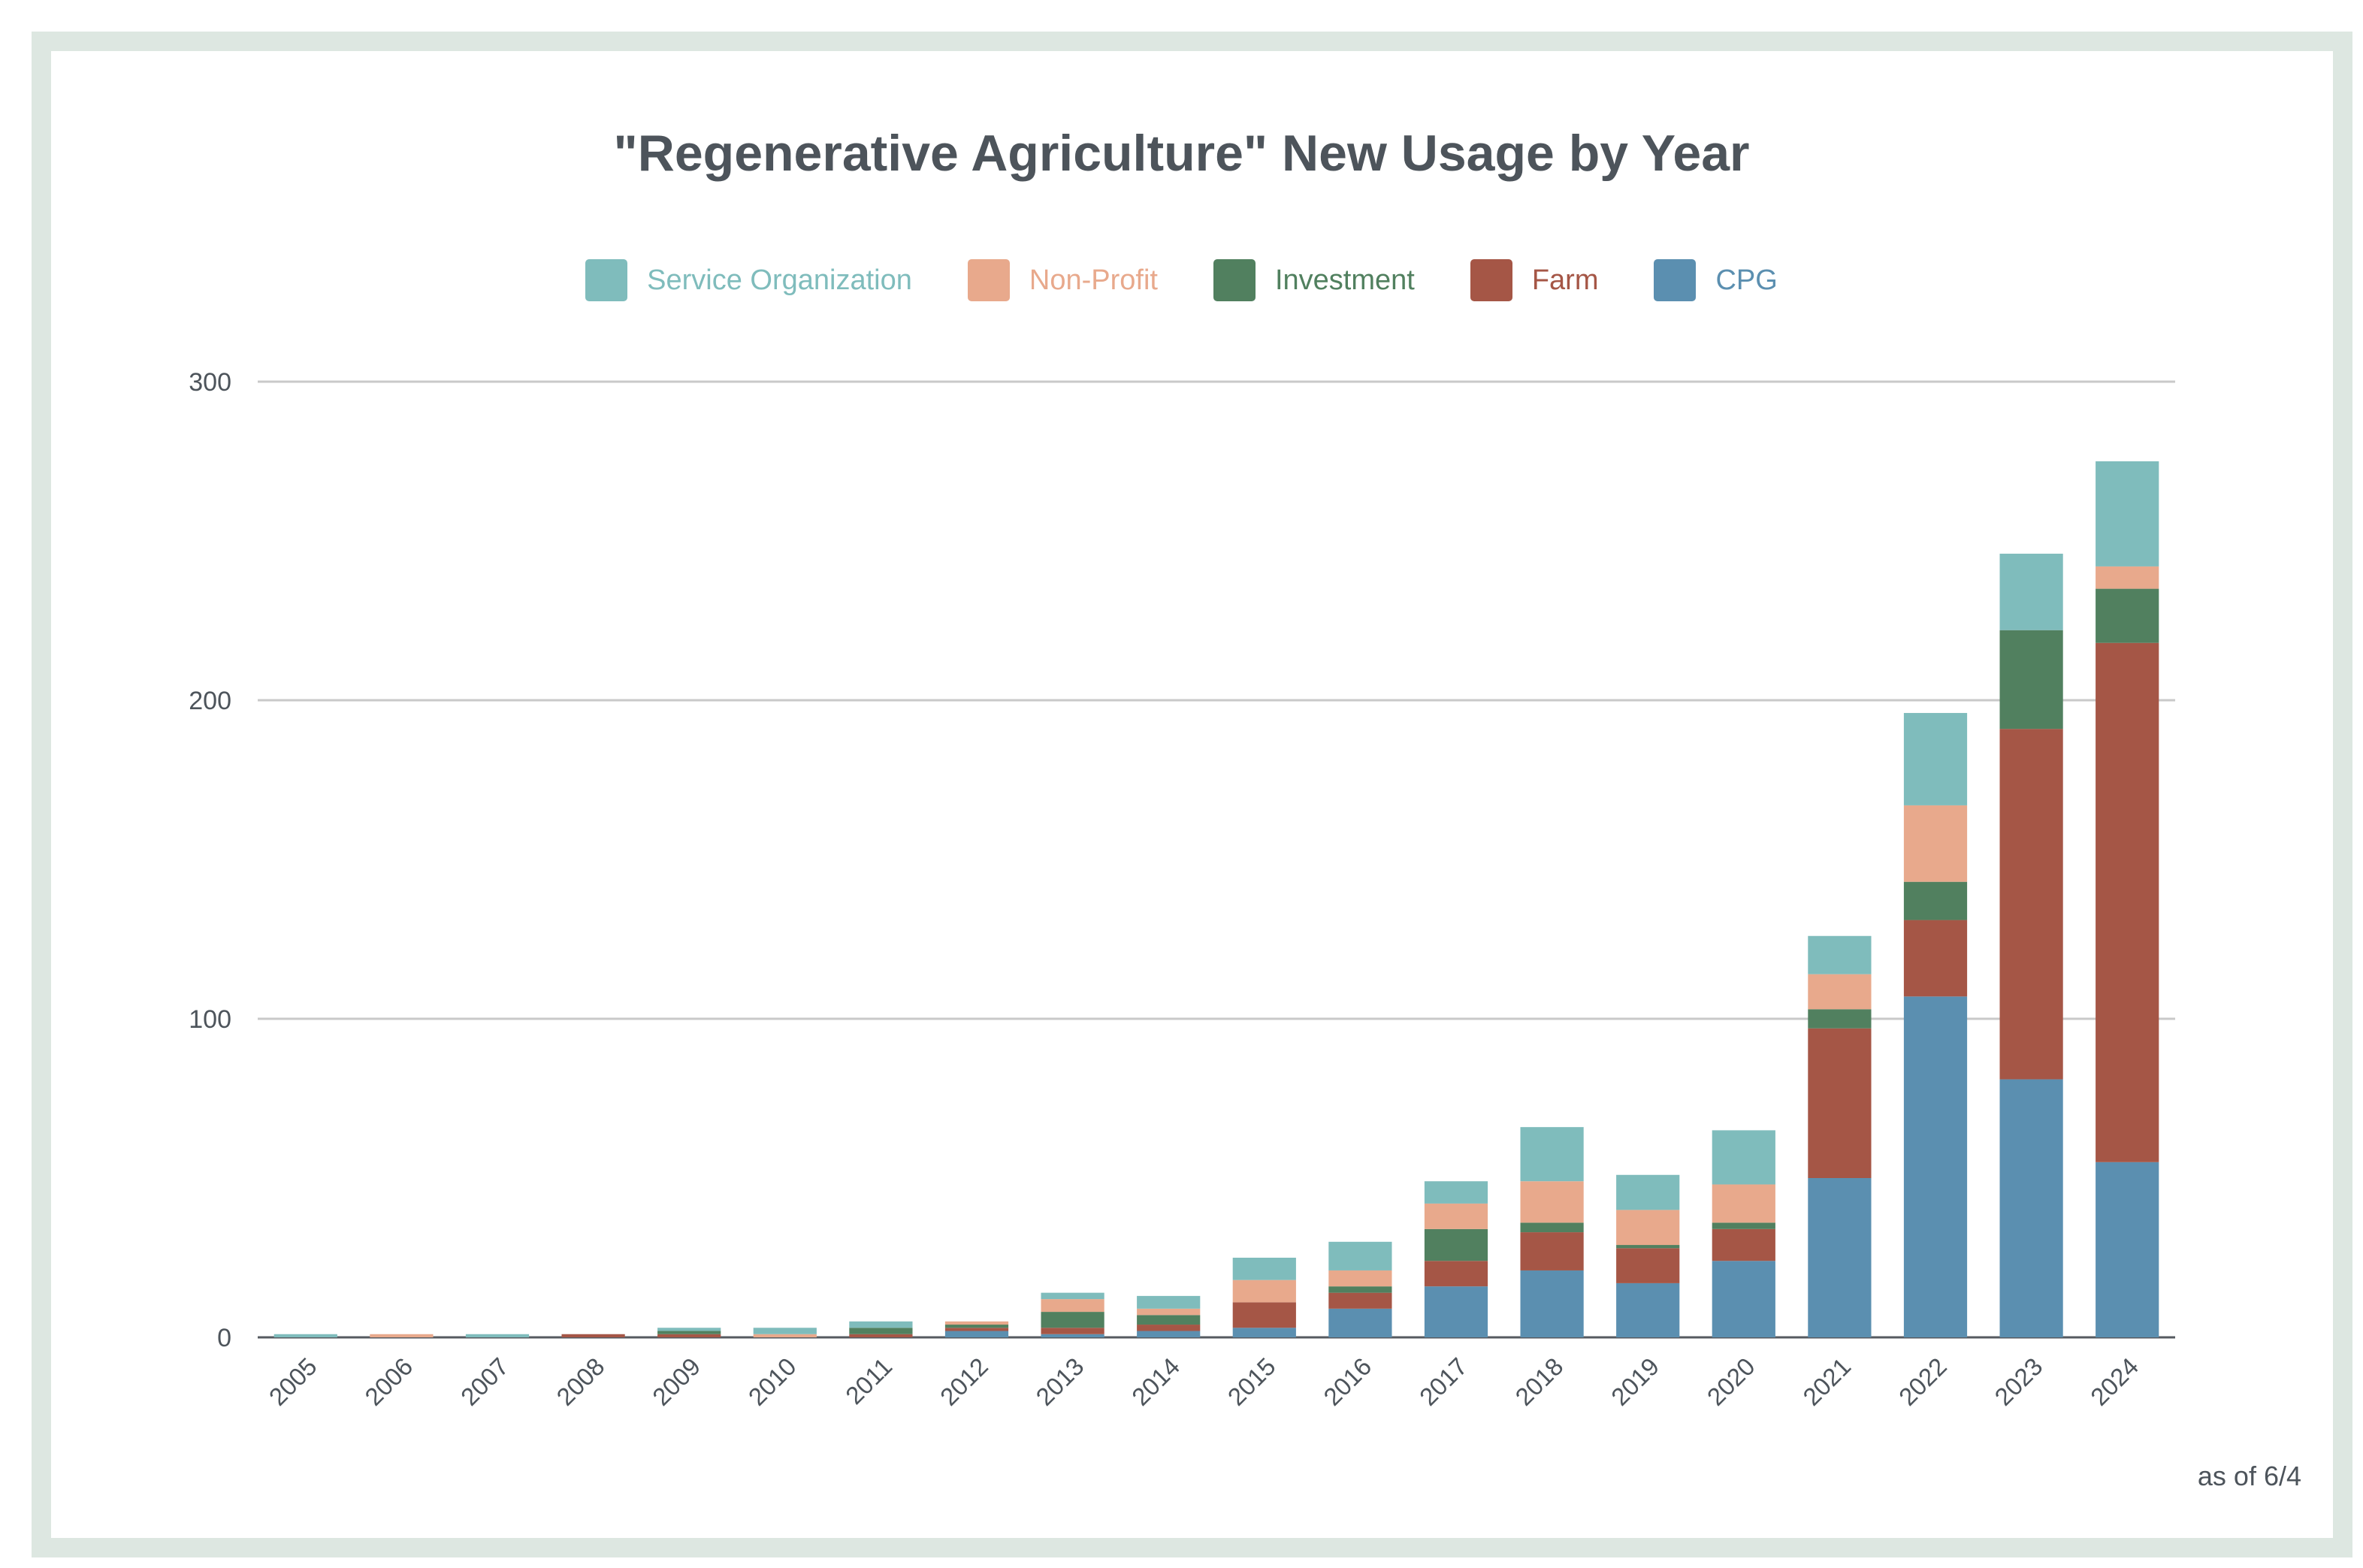  I want to click on x-tick-label: 2019, so click(1635, 1381).